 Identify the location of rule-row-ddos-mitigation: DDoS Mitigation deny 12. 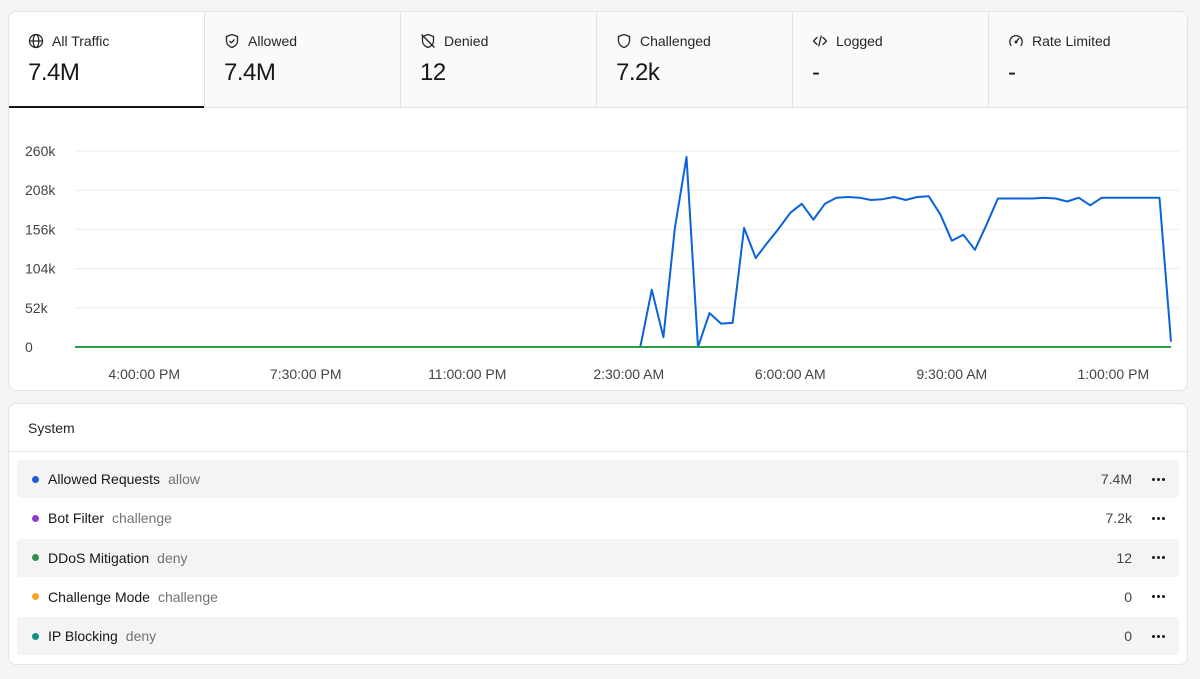
(598, 557).